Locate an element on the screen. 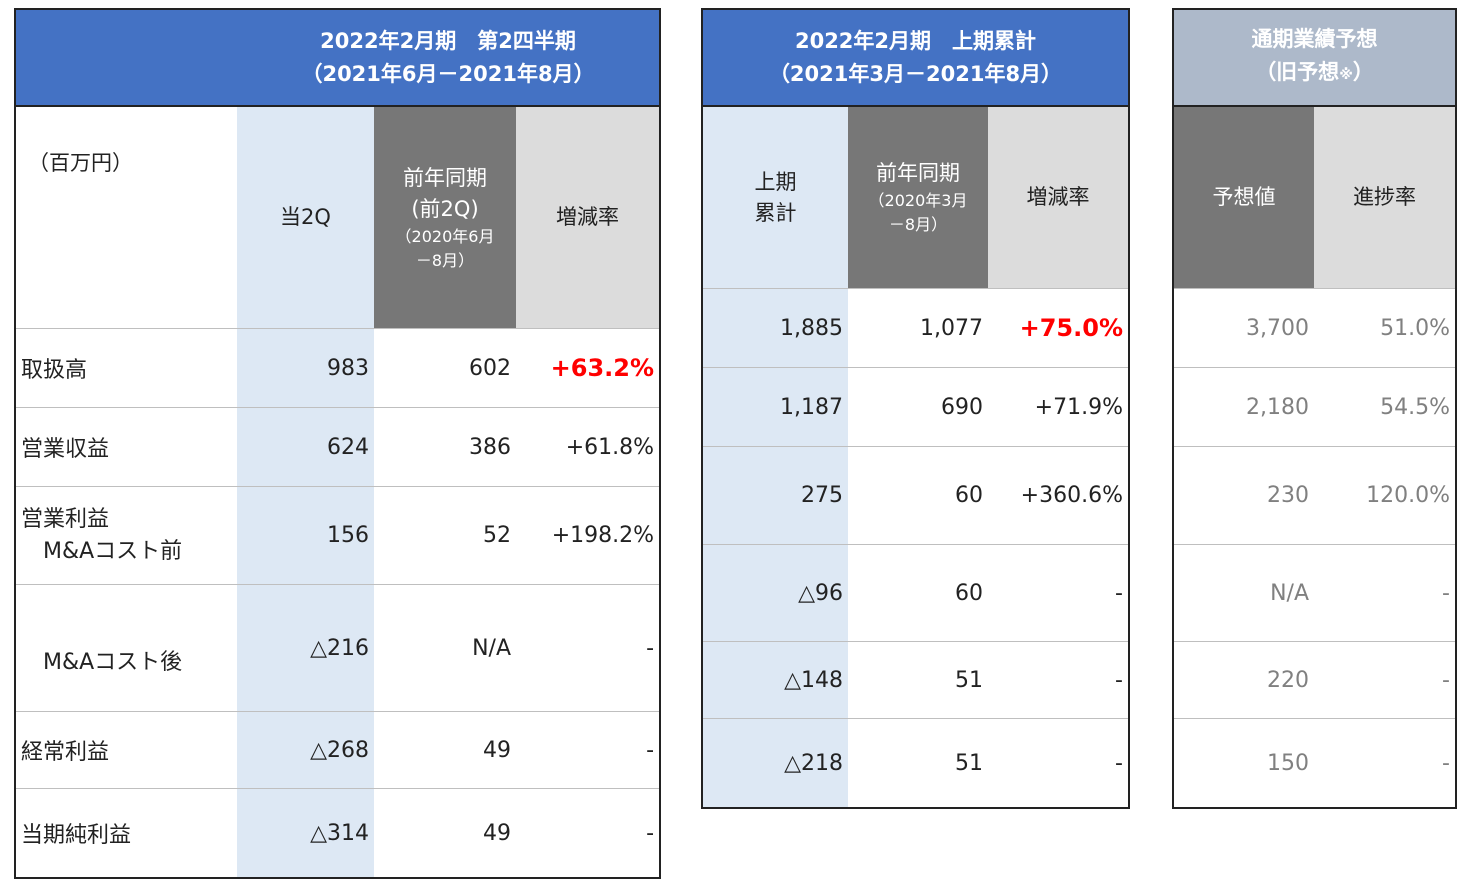 The width and height of the screenshot is (1470, 879). table-row: △218 51 - is located at coordinates (915, 763).